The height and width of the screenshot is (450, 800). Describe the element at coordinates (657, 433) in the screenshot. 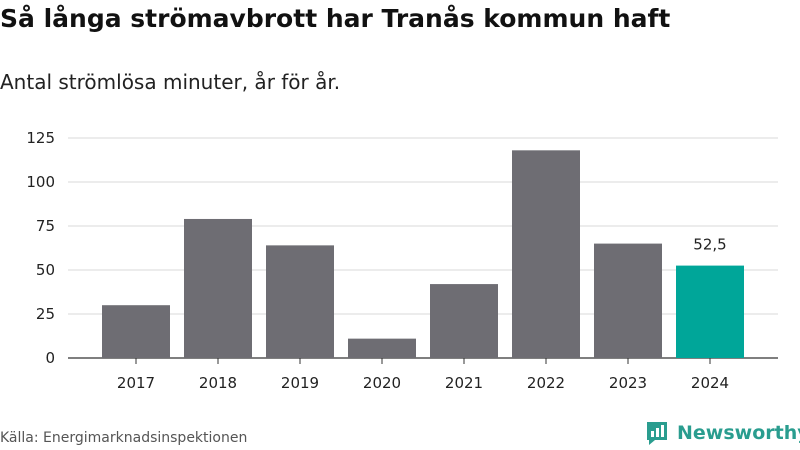

I see `newsworthy-logo-icon` at that location.